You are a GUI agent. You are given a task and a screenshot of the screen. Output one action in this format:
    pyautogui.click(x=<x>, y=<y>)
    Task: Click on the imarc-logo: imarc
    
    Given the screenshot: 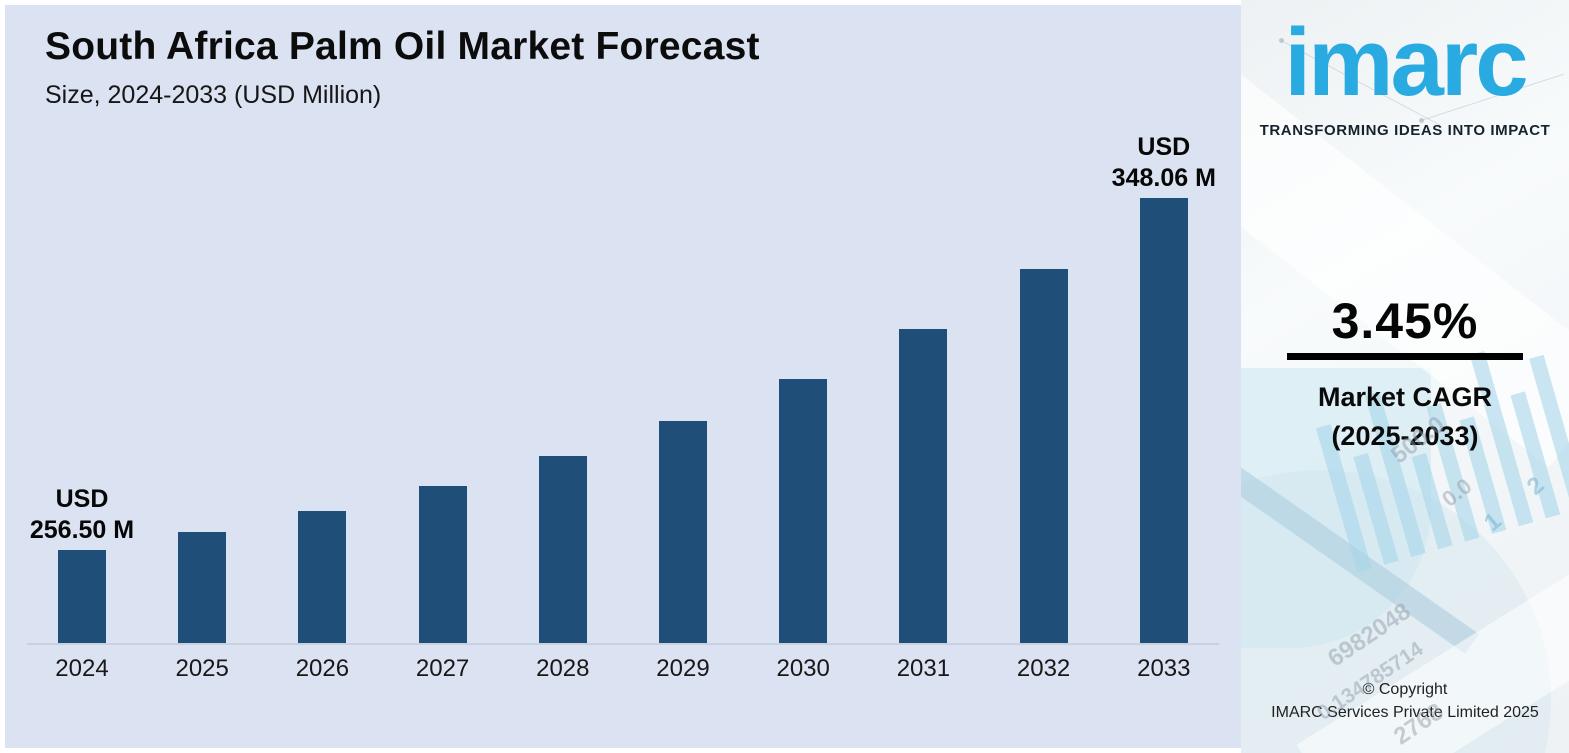 What is the action you would take?
    pyautogui.click(x=1406, y=62)
    